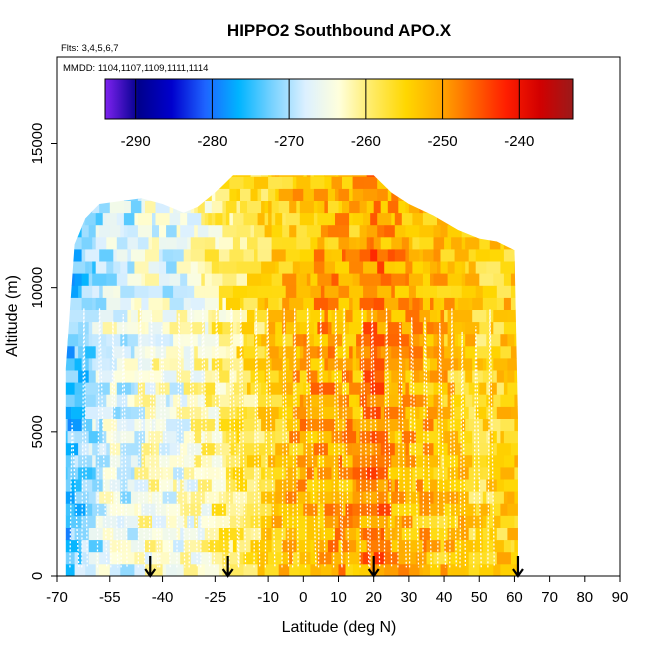 Image resolution: width=650 pixels, height=650 pixels. I want to click on flight-track, so click(427, 442).